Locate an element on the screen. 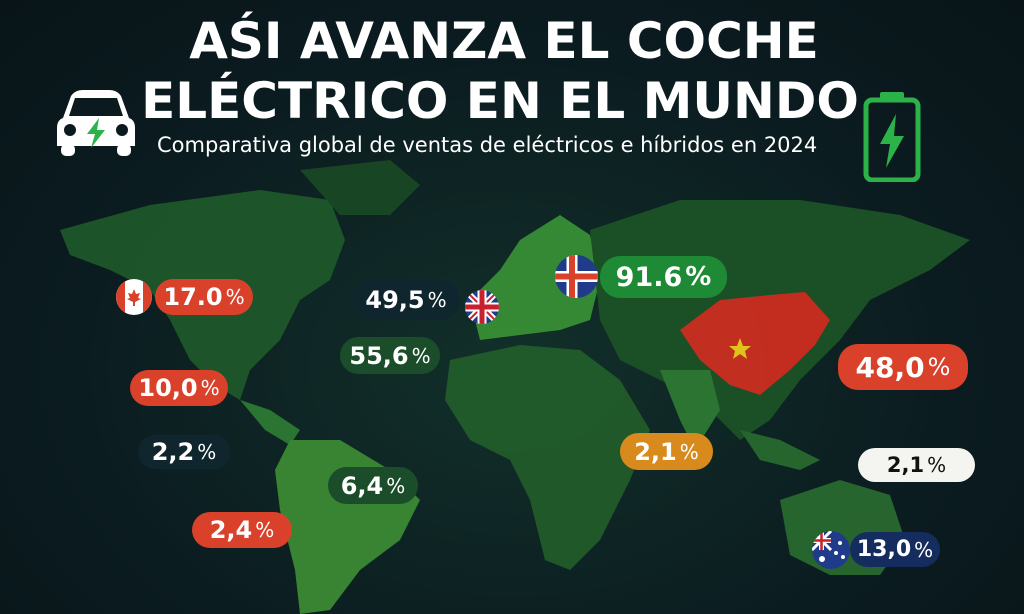  central-america-badge: 2,2% is located at coordinates (184, 452).